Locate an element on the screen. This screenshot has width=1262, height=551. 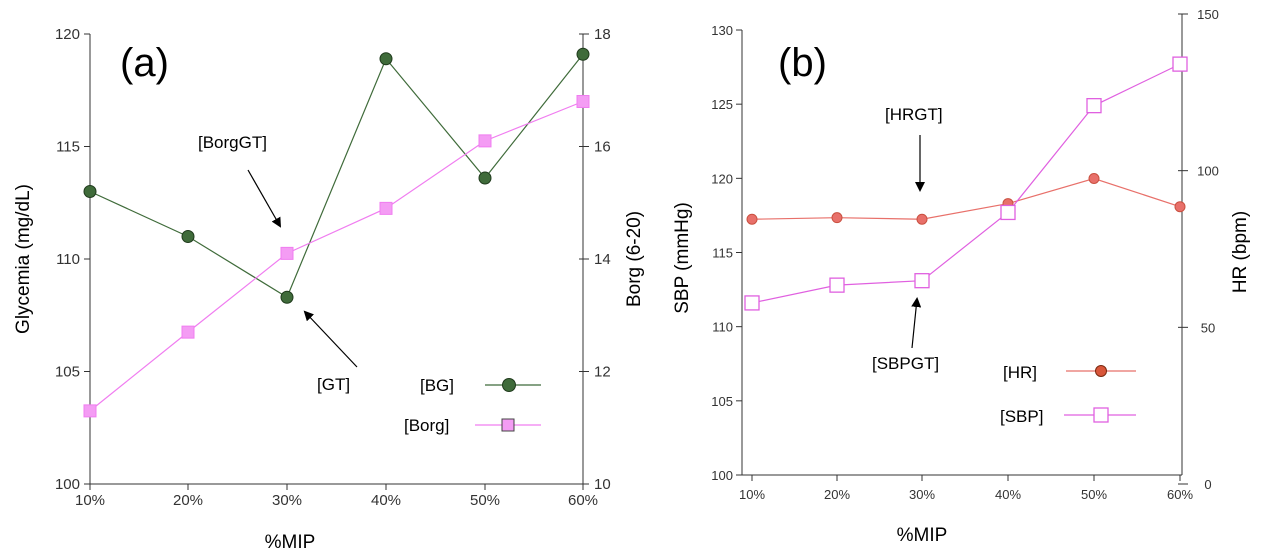
series-line-hr is located at coordinates (966, 198).